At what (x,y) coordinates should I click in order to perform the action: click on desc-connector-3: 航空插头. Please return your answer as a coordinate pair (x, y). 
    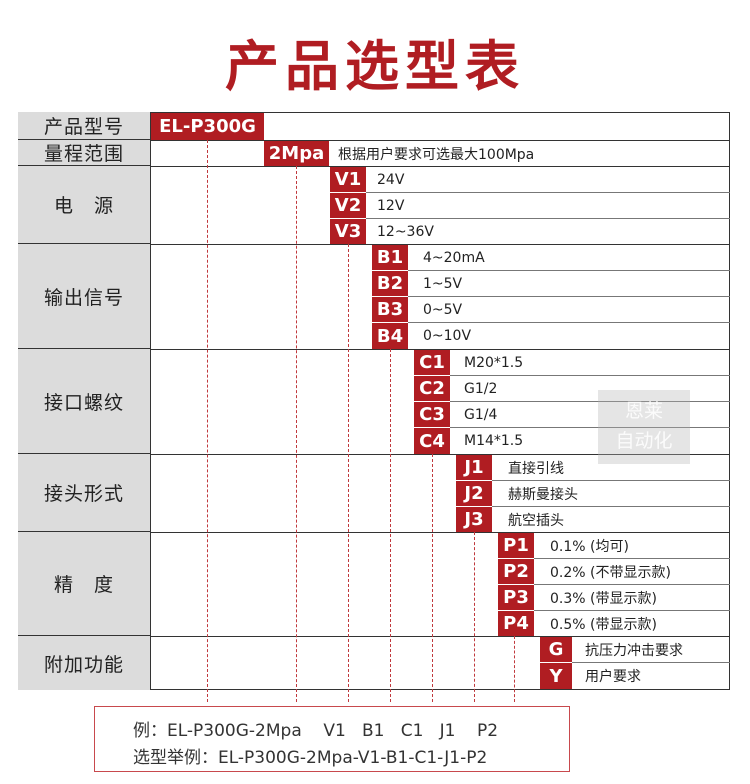
    Looking at the image, I should click on (536, 520).